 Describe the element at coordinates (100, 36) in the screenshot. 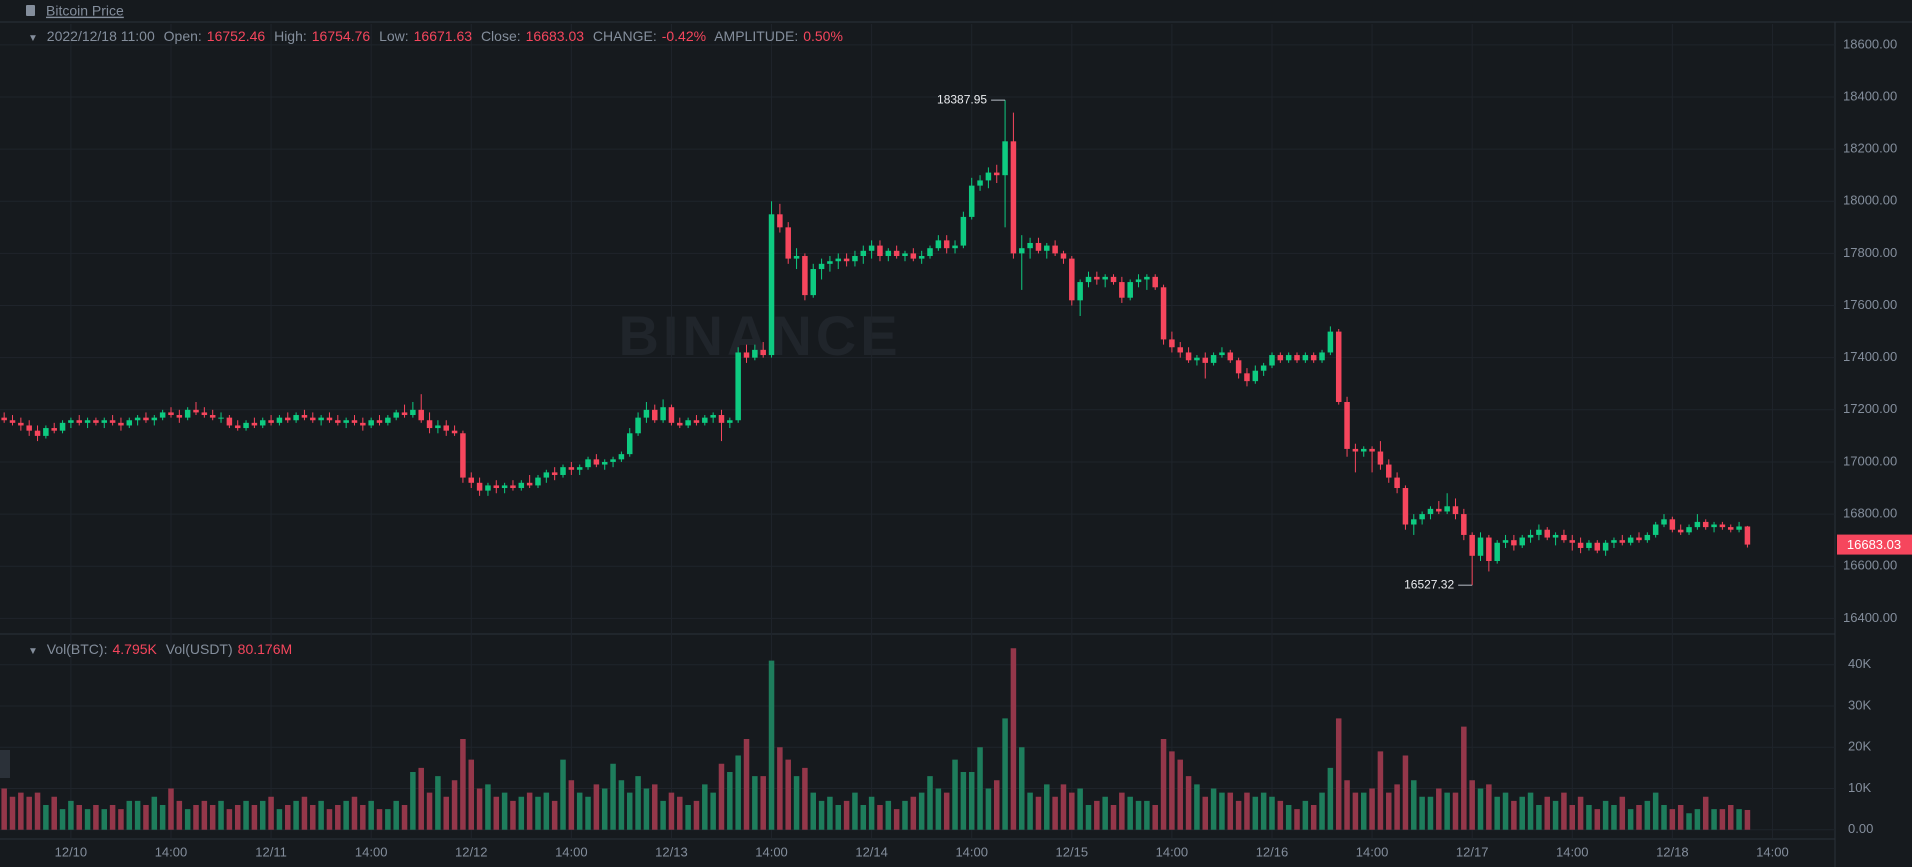

I see `time: 2022/12/18 11:00` at that location.